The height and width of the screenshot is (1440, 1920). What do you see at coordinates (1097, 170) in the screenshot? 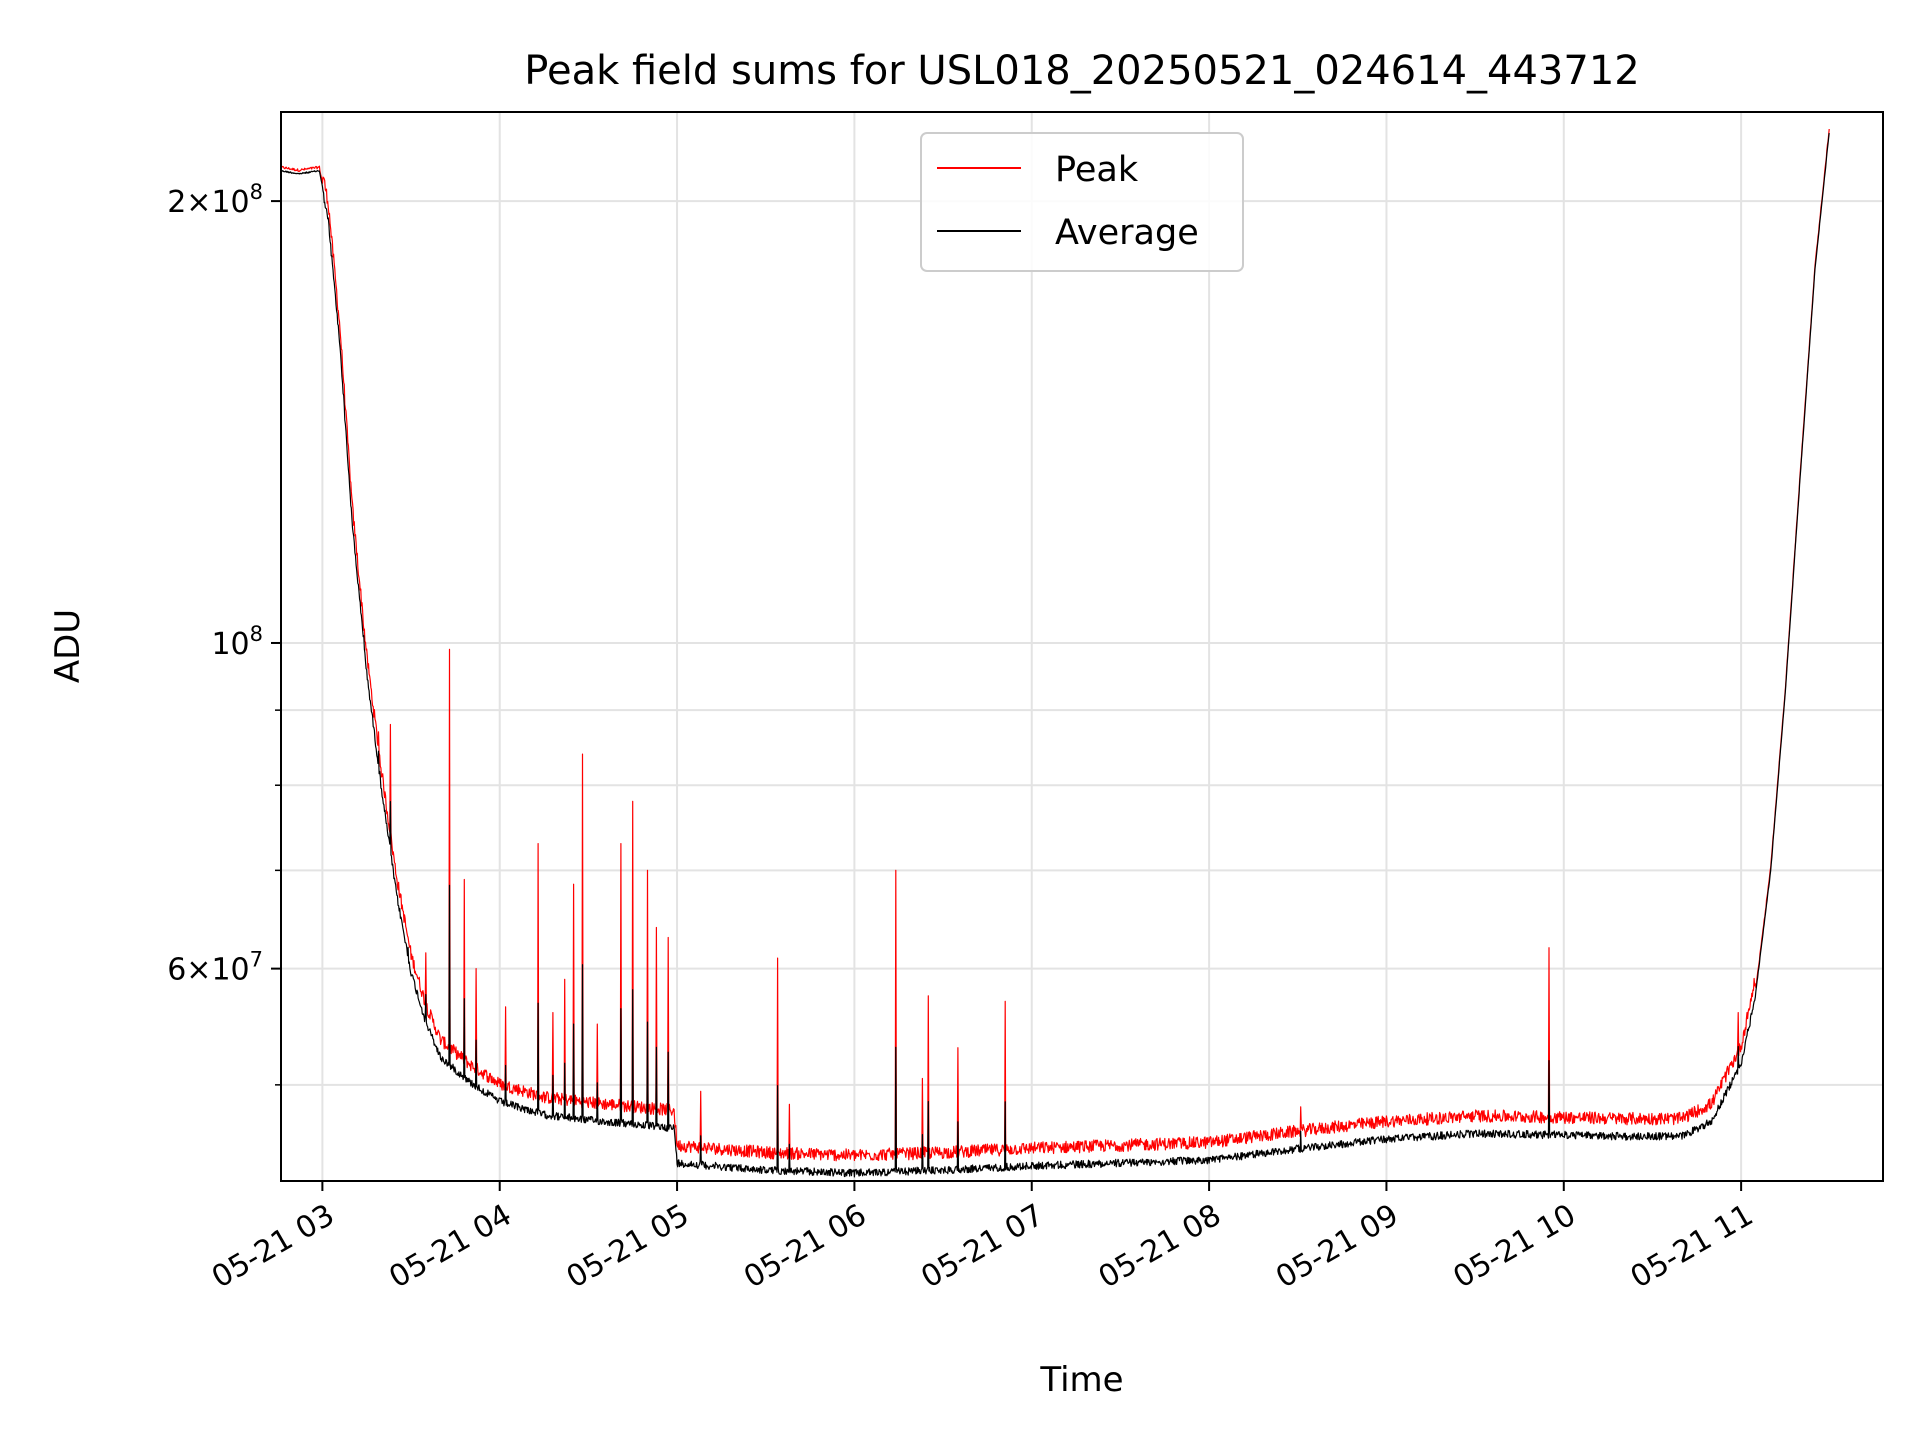
I see `legend-label-peak: Peak` at bounding box center [1097, 170].